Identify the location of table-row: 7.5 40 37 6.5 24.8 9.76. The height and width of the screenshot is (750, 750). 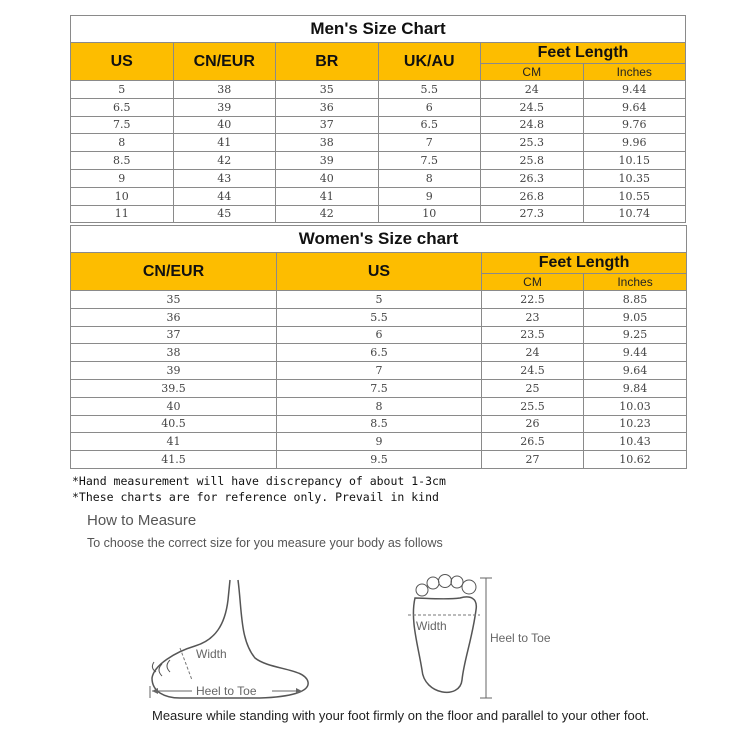
(378, 125).